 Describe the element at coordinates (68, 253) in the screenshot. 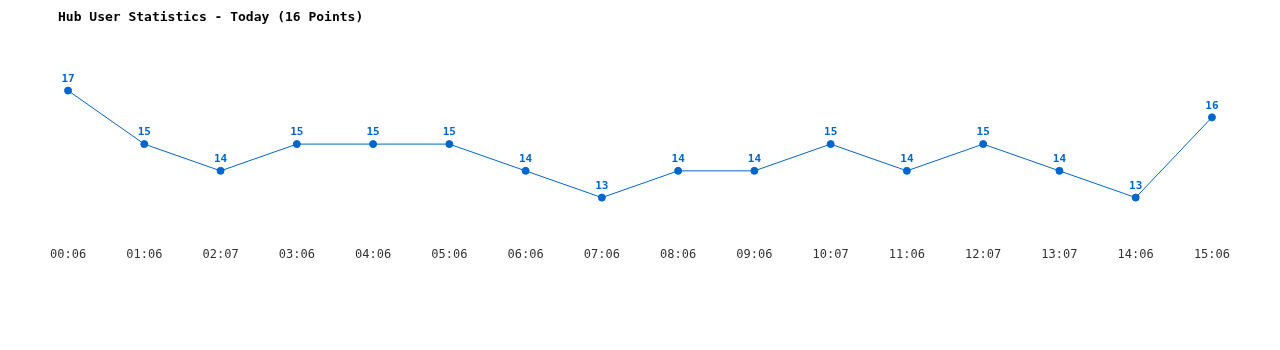

I see `x-tick-label: 00:06` at that location.